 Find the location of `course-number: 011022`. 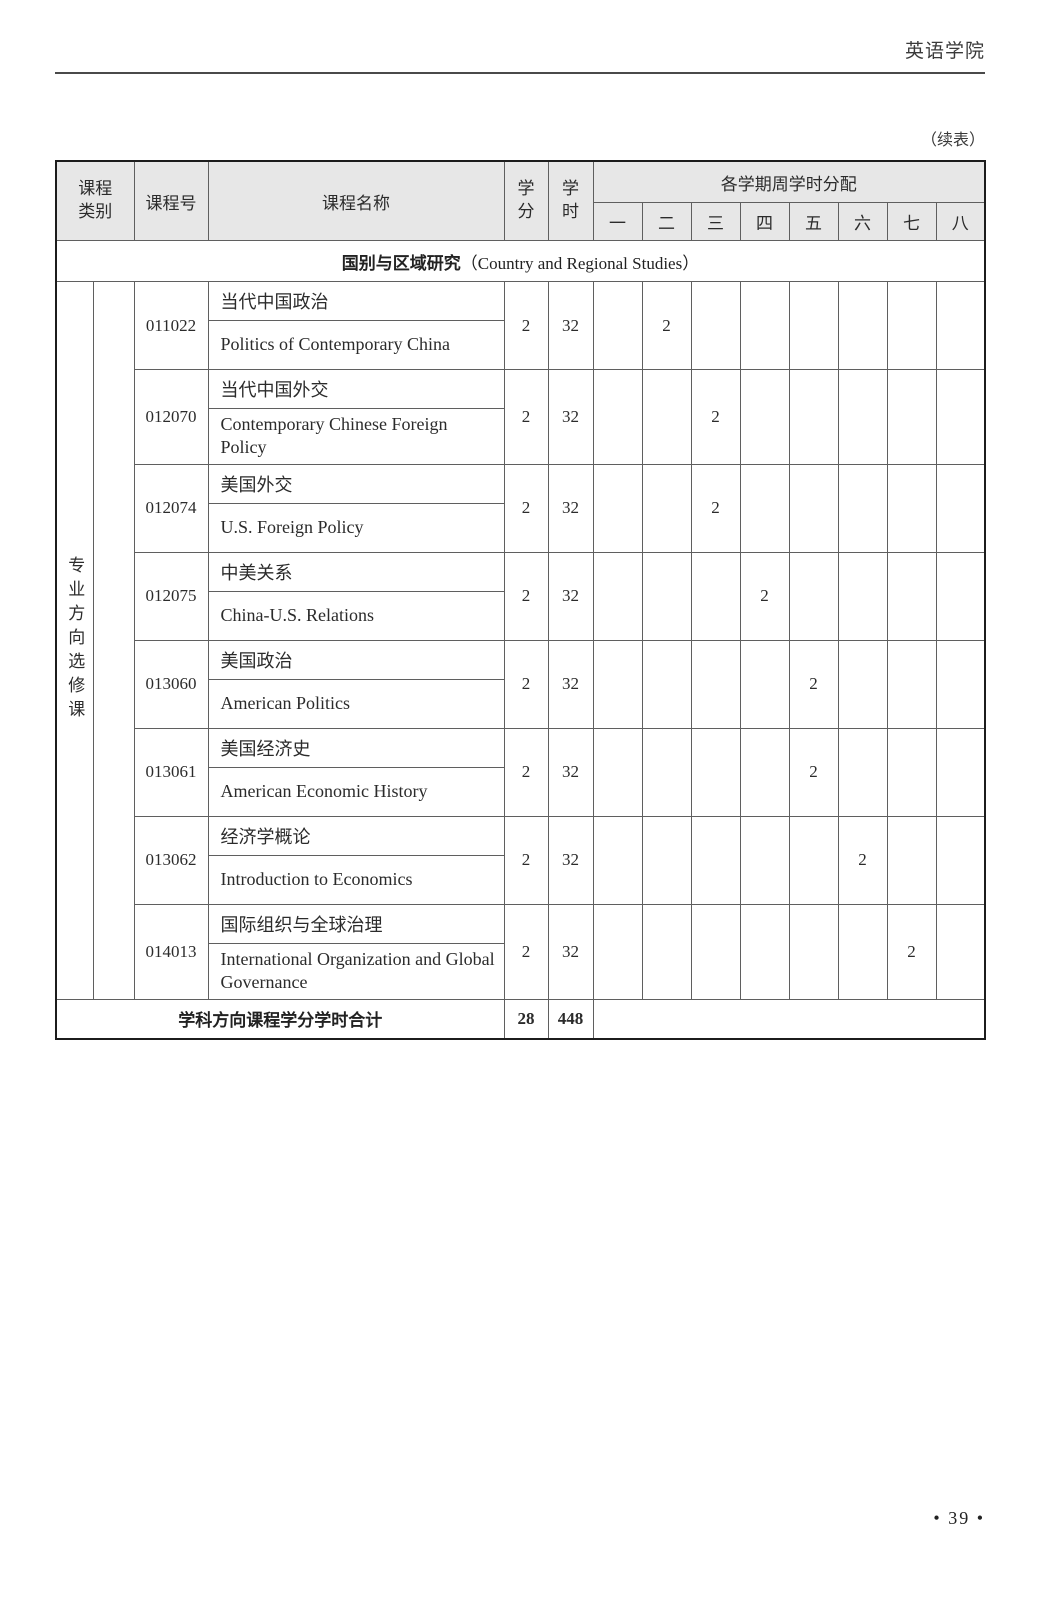

course-number: 011022 is located at coordinates (171, 325).